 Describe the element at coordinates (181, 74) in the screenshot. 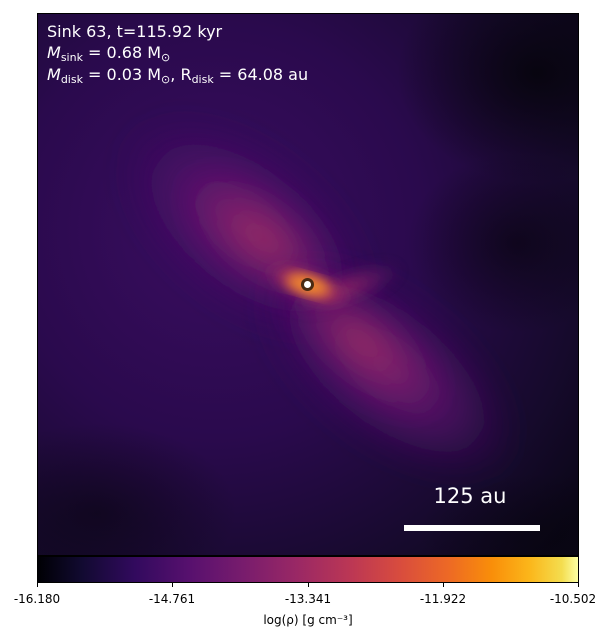

I see `disk-radius-symbol: , R` at that location.